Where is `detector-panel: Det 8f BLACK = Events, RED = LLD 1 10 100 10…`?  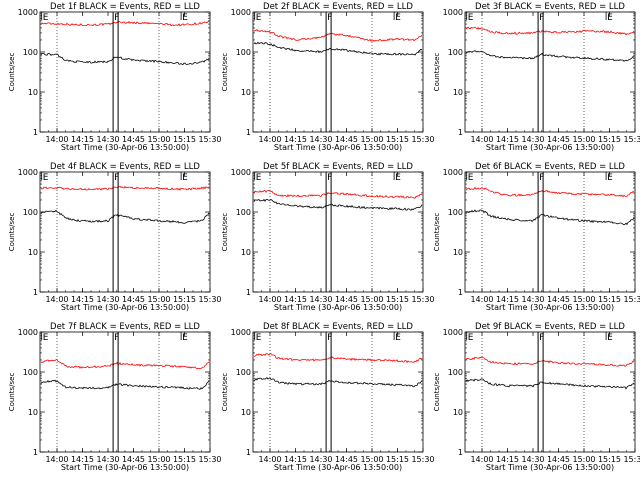 detector-panel: Det 8f BLACK = Events, RED = LLD 1 10 100 10… is located at coordinates (328, 397).